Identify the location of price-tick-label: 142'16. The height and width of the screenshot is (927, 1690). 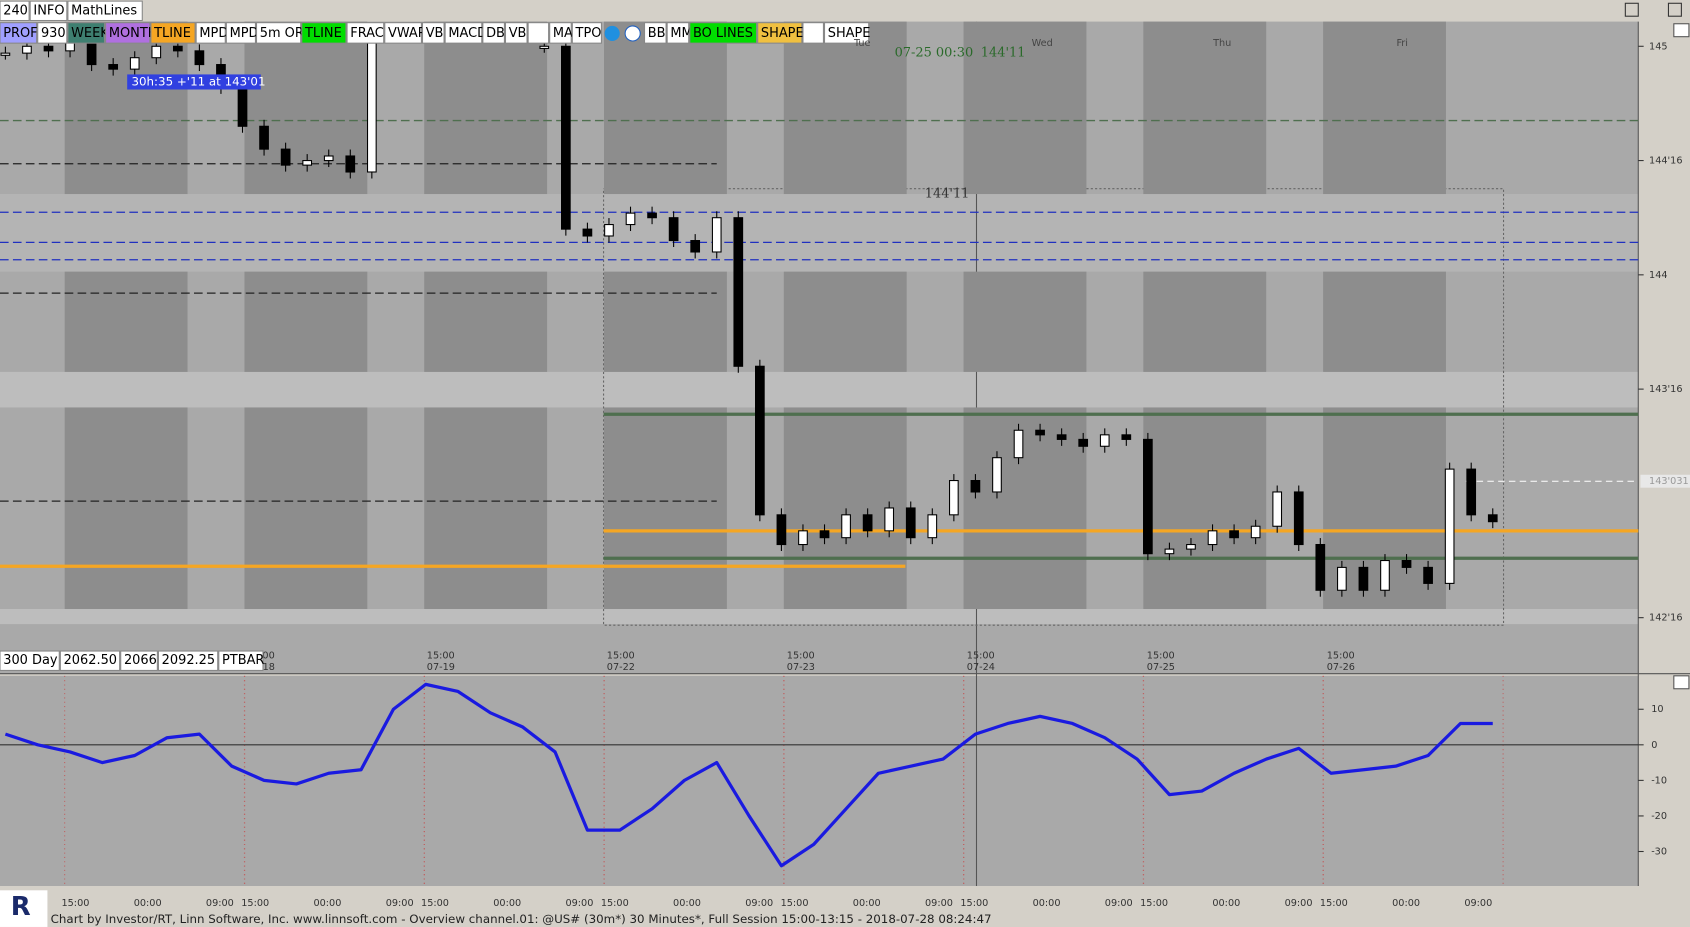
(1665, 618).